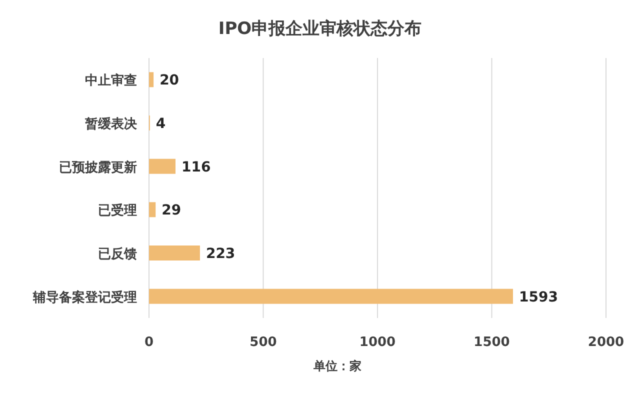 Image resolution: width=640 pixels, height=399 pixels. Describe the element at coordinates (161, 124) in the screenshot. I see `data-label: 4` at that location.